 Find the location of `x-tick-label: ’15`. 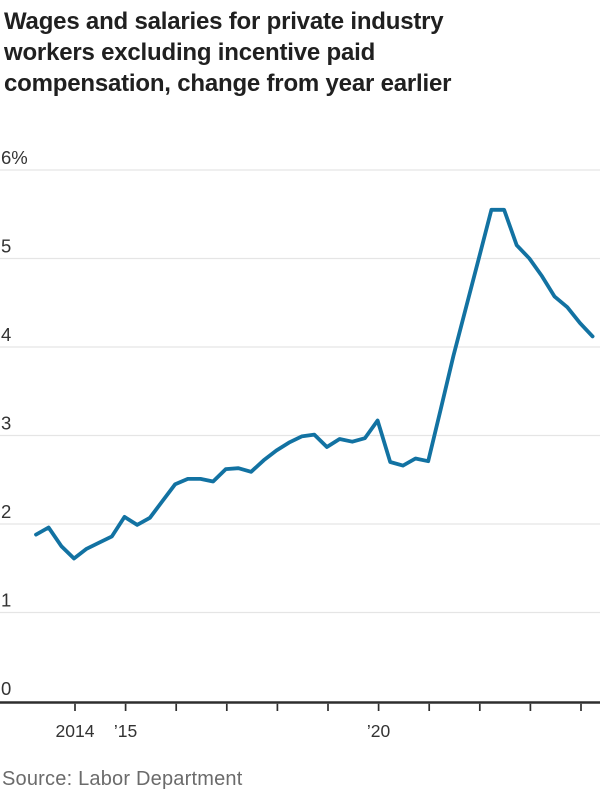

x-tick-label: ’15 is located at coordinates (125, 731).